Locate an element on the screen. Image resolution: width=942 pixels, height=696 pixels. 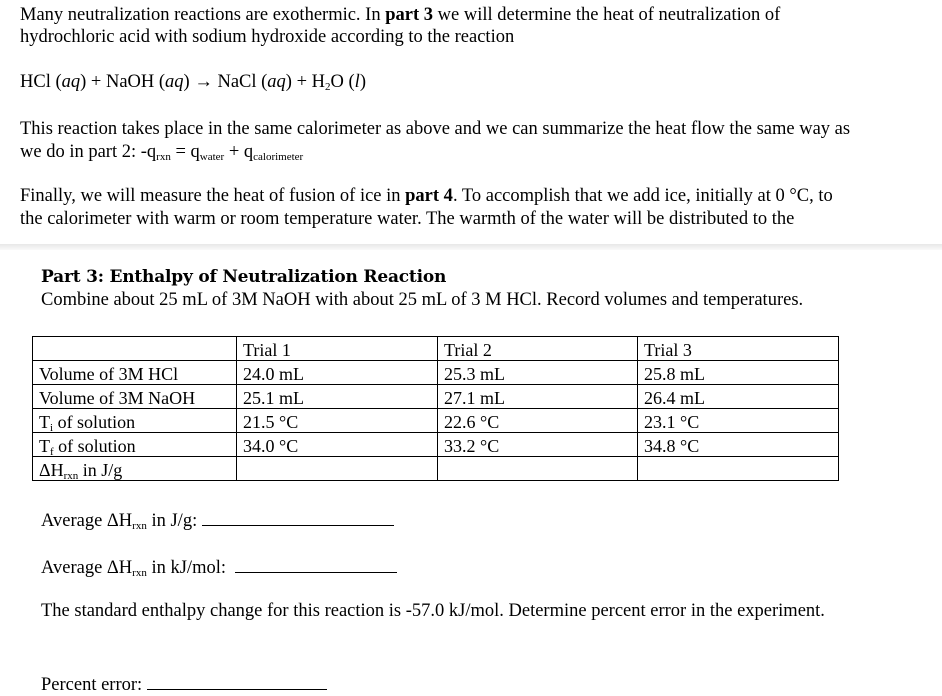
percent-error-blank is located at coordinates (236, 680).